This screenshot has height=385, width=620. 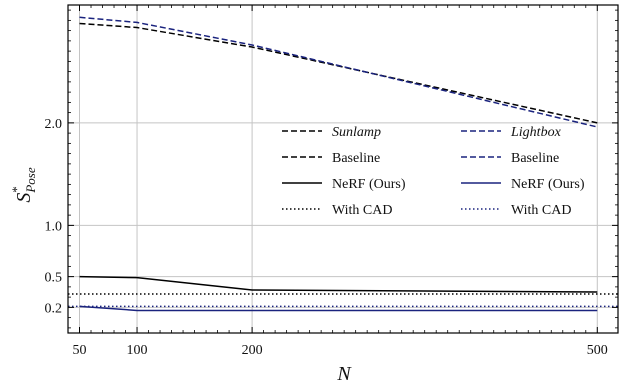 What do you see at coordinates (548, 184) in the screenshot?
I see `legend-label-lightbox-nerf: NeRF (Ours)` at bounding box center [548, 184].